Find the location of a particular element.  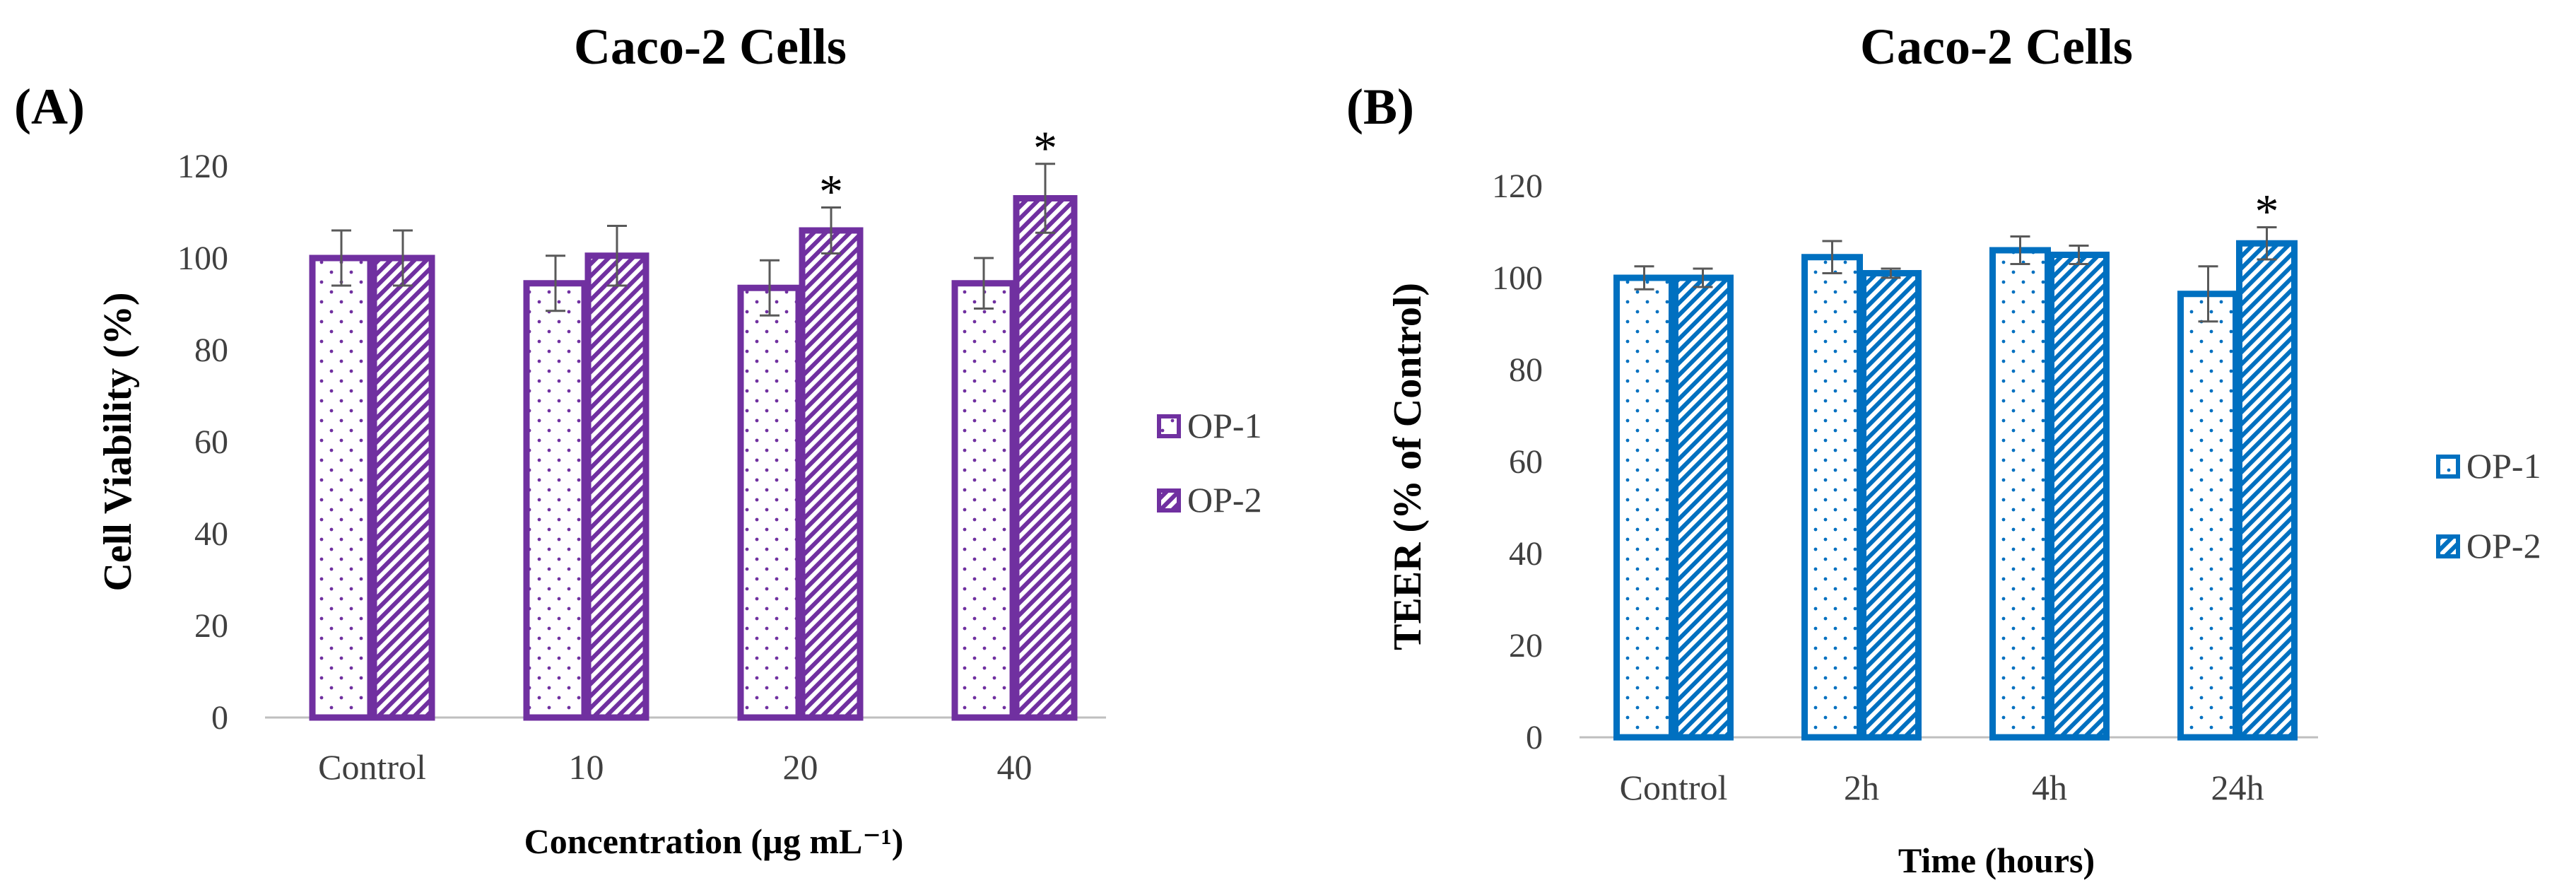

bar-op-1-2h is located at coordinates (1832, 497).